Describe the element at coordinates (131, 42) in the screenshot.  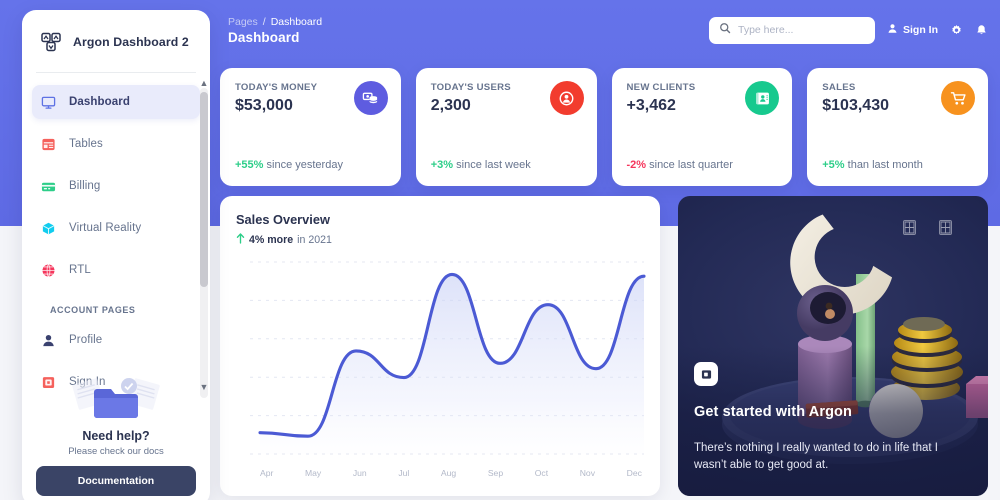
I see `sidebar-brand-label: Argon Dashboard 2` at that location.